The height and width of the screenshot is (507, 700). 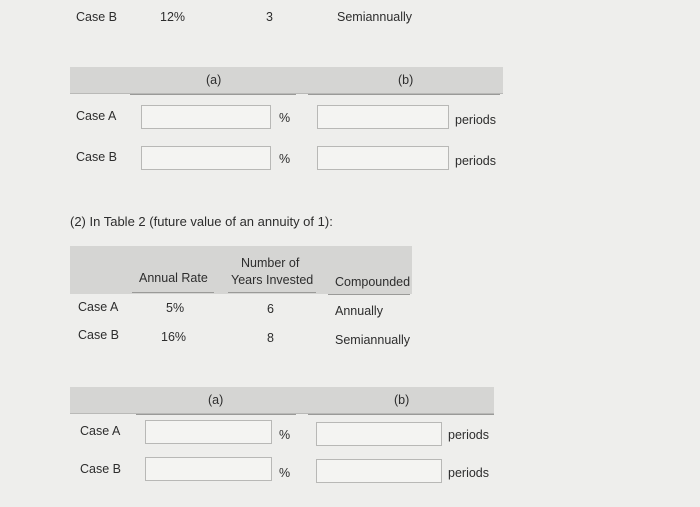 I want to click on section3-row2-unit: periods, so click(x=468, y=473).